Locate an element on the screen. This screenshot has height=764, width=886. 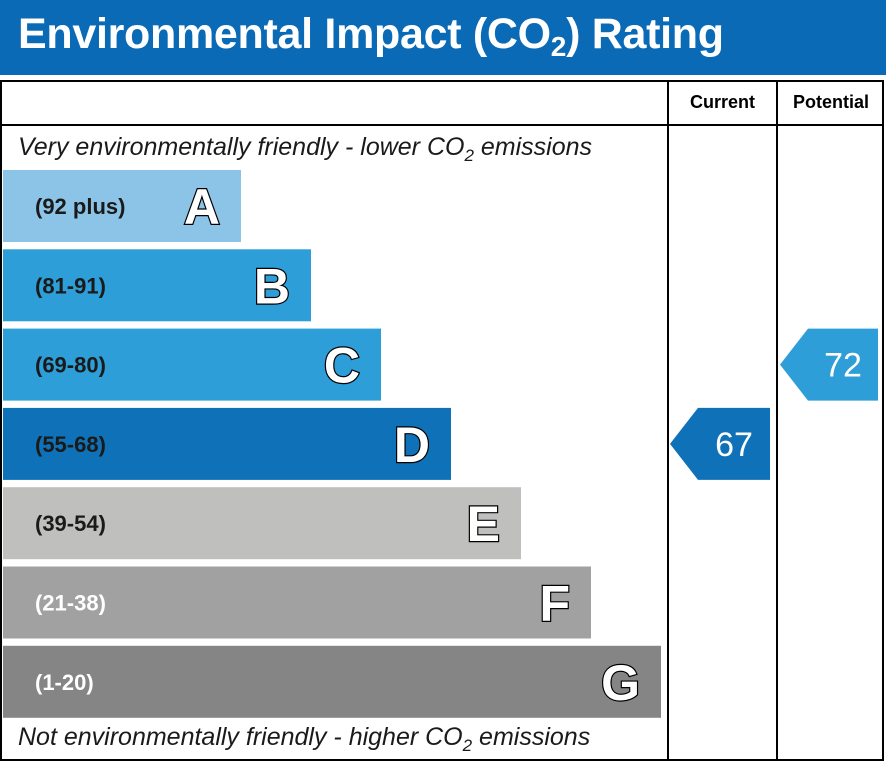
band-d-letter: D is located at coordinates (412, 445).